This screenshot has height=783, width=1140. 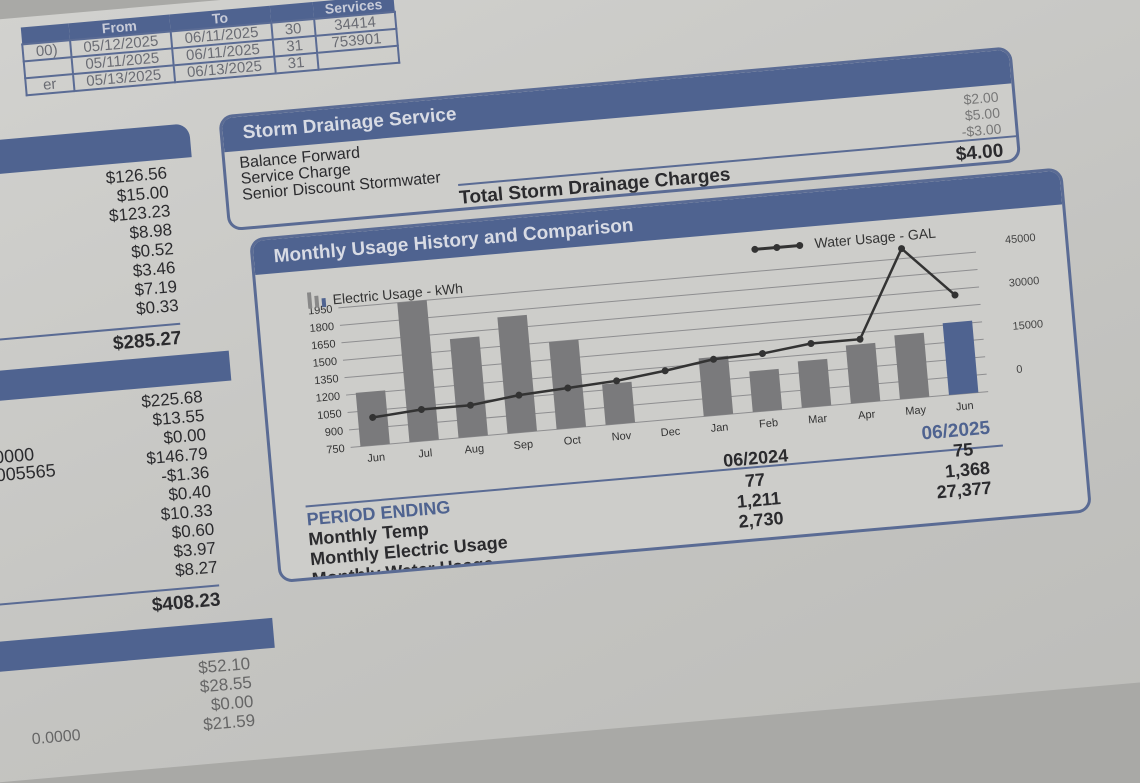 What do you see at coordinates (50, 85) in the screenshot?
I see `row-label: er` at bounding box center [50, 85].